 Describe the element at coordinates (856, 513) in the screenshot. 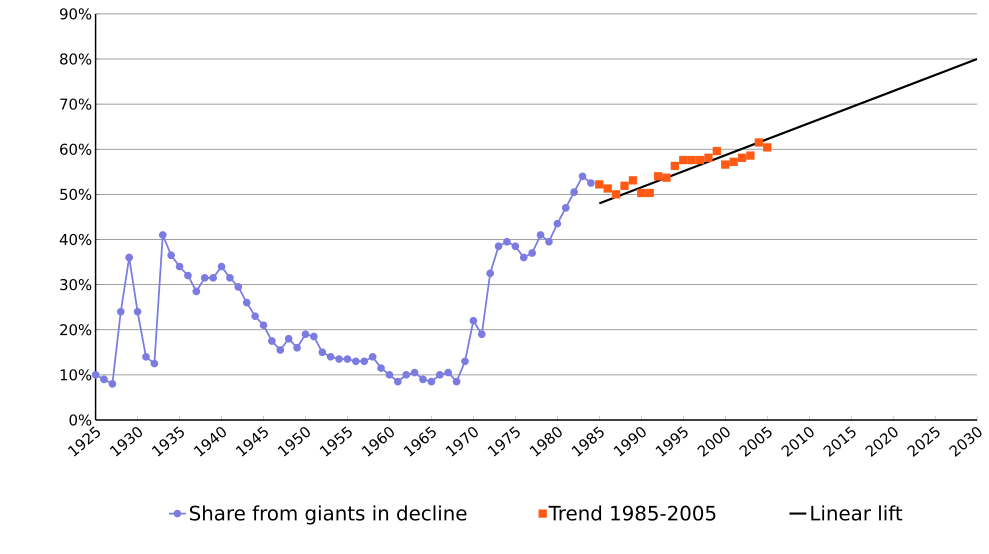

I see `legend-label: Linear lift` at that location.